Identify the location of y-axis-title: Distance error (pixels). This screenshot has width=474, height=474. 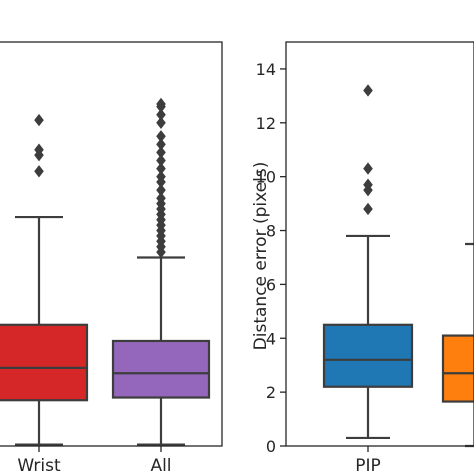
(261, 256).